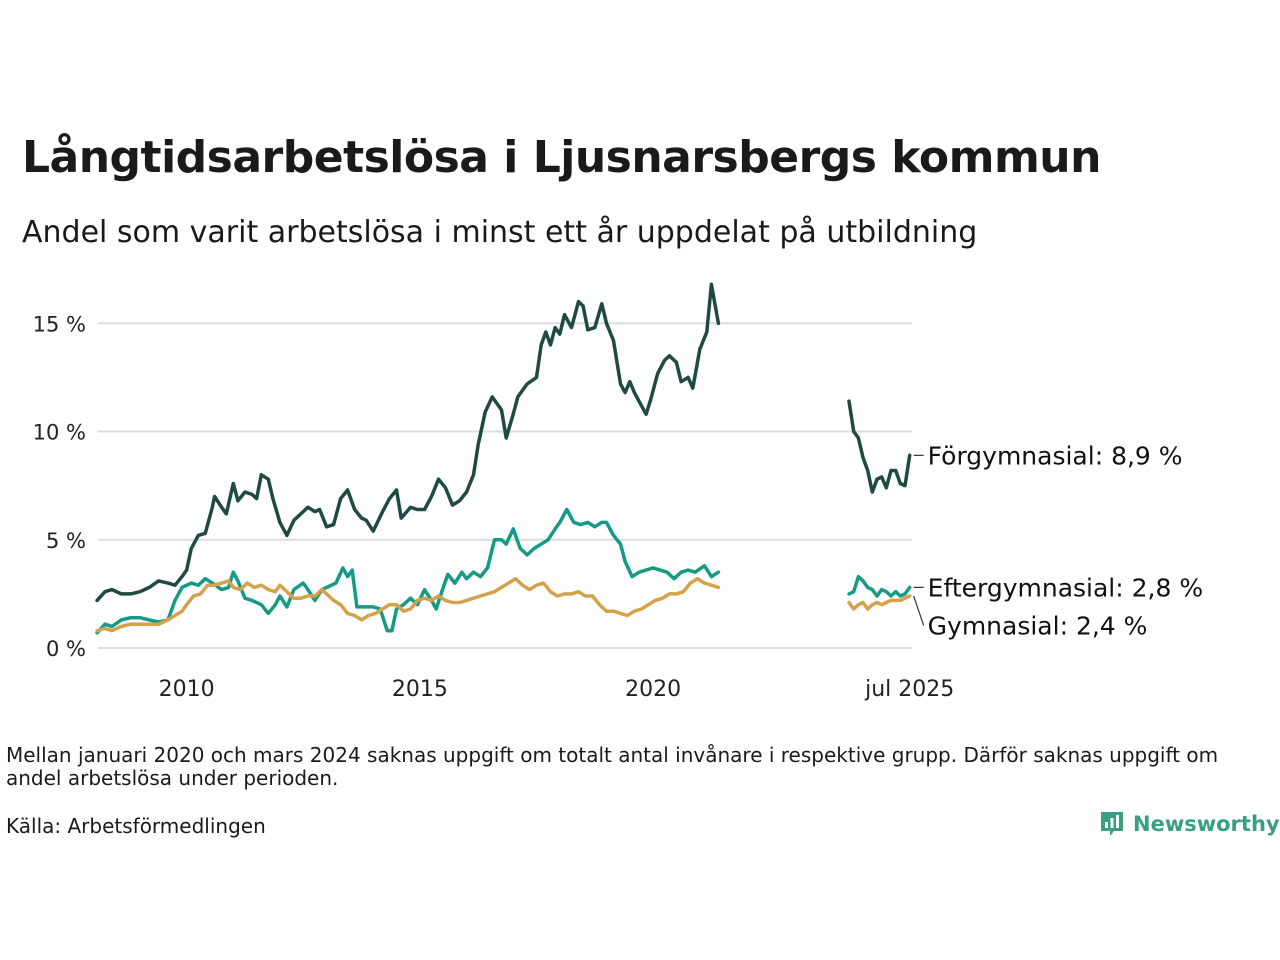 The width and height of the screenshot is (1280, 960). What do you see at coordinates (59, 486) in the screenshot?
I see `y-axis-ticks: 0 % 5 % 10 % 15 %` at bounding box center [59, 486].